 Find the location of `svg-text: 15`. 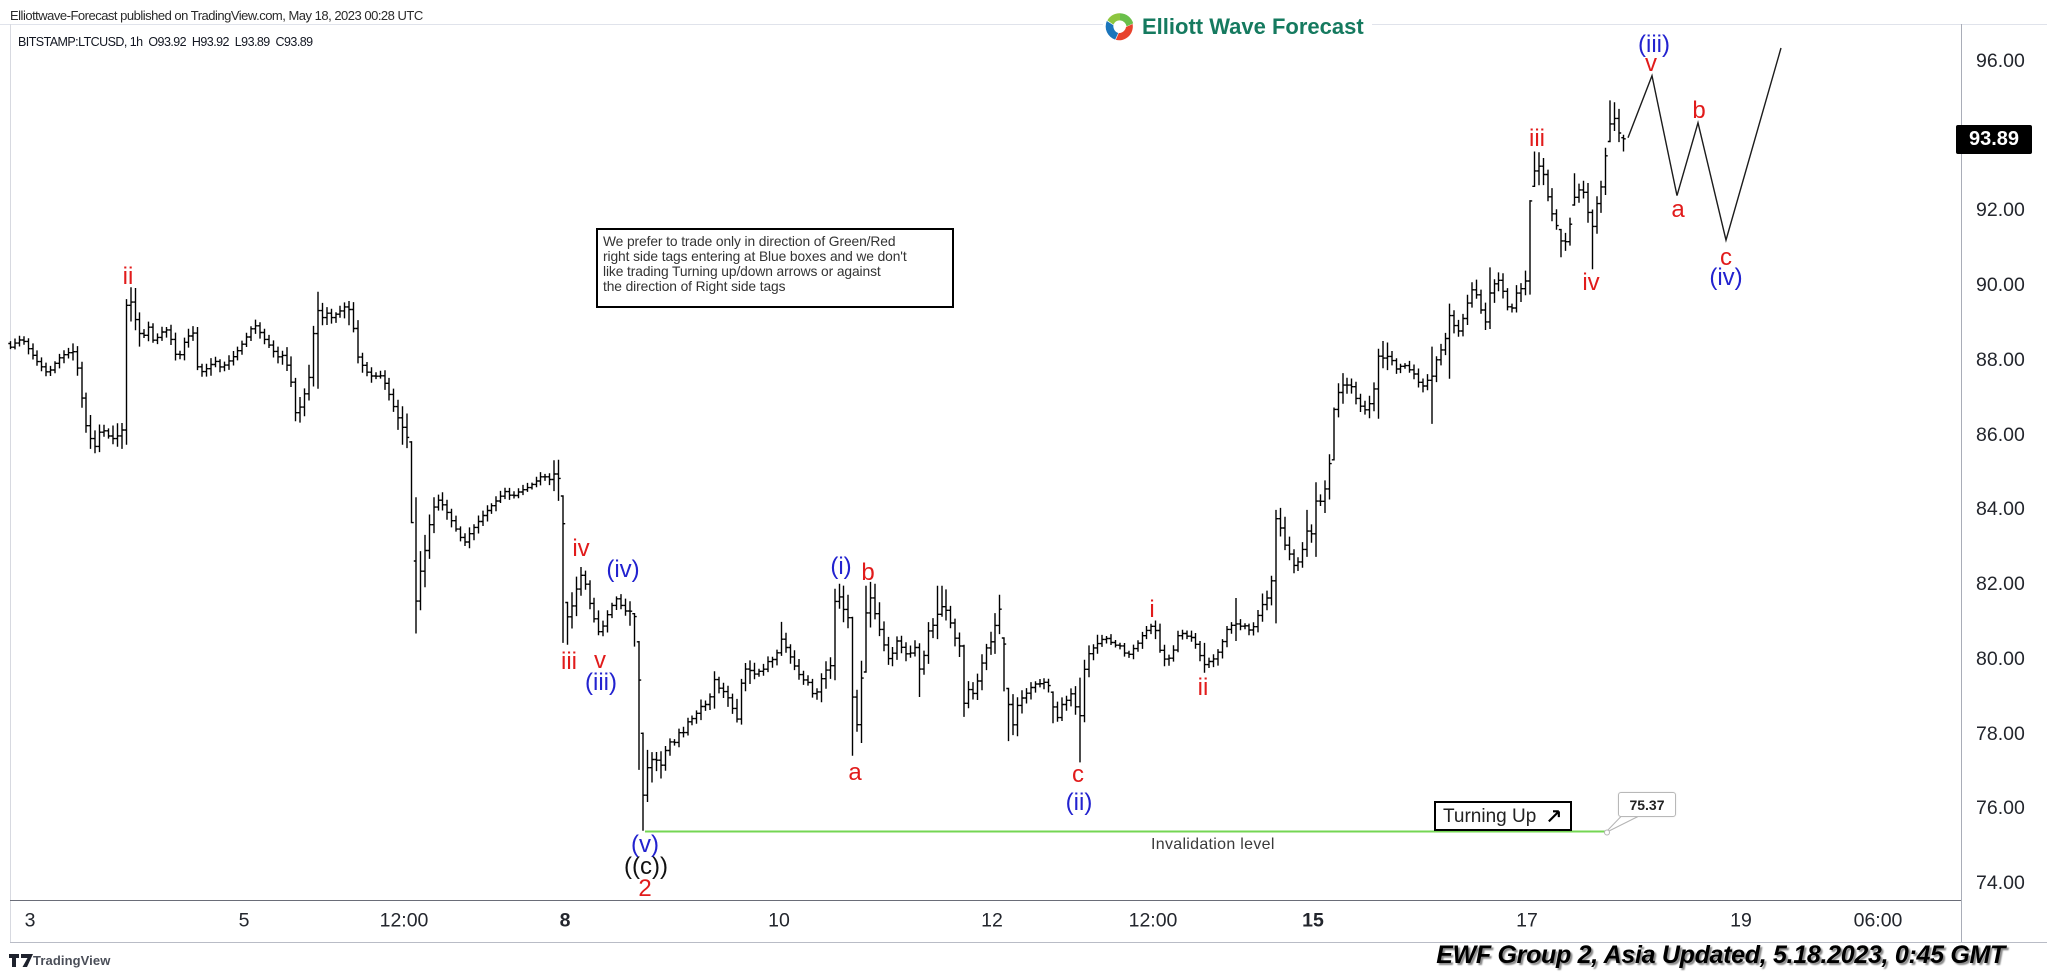

svg-text: 15 is located at coordinates (1313, 921).